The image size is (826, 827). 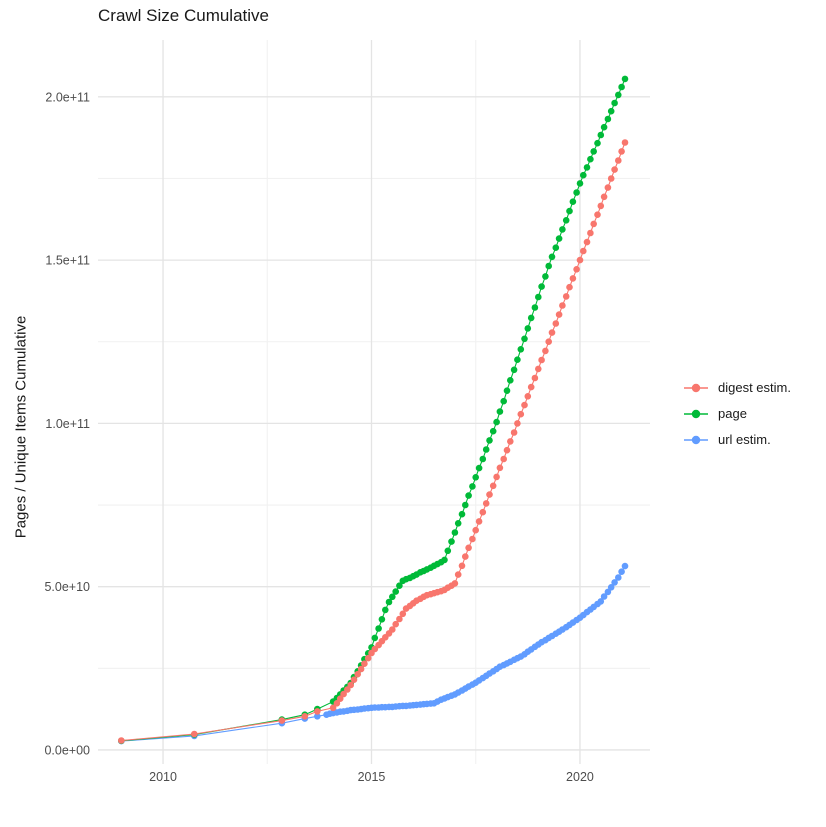 What do you see at coordinates (696, 439) in the screenshot?
I see `legend-key-url-dot-icon` at bounding box center [696, 439].